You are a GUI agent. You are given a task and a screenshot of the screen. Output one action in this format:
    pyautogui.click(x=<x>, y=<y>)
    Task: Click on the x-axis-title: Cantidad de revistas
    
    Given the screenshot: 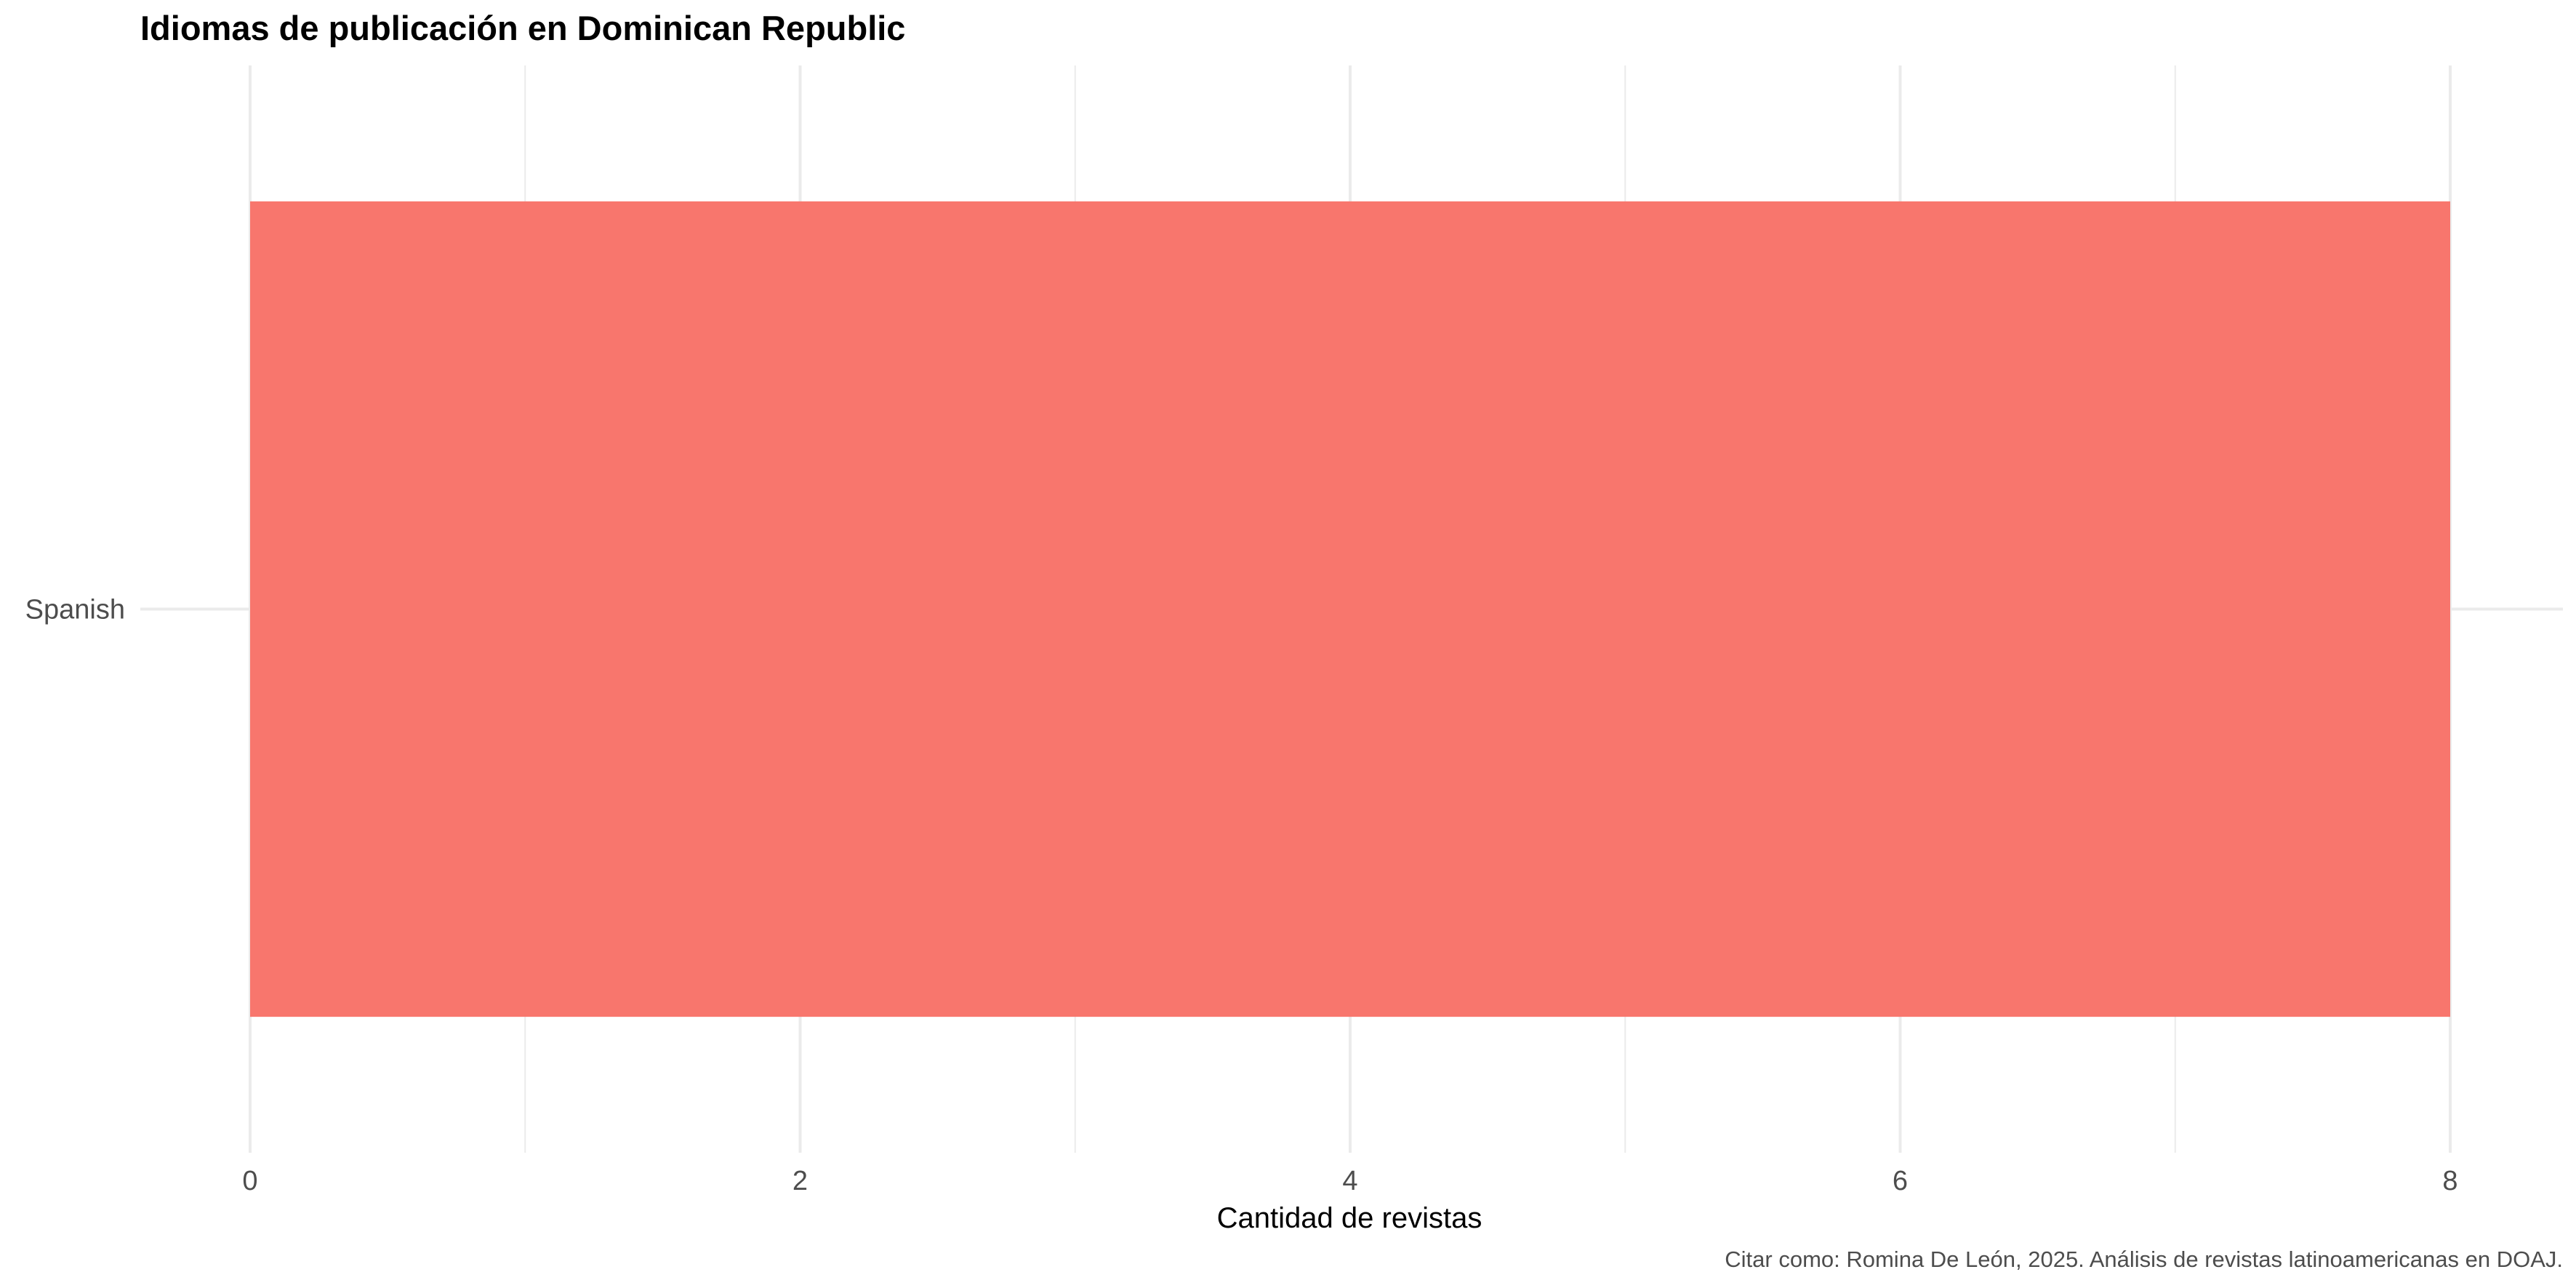 What is the action you would take?
    pyautogui.click(x=1349, y=1218)
    